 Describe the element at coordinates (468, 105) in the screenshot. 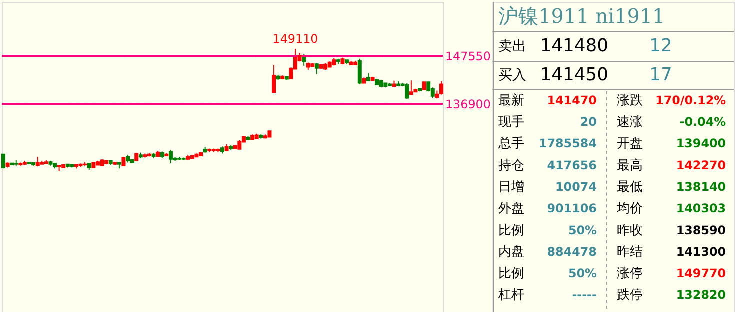

I see `y-tick-label: 136900` at that location.